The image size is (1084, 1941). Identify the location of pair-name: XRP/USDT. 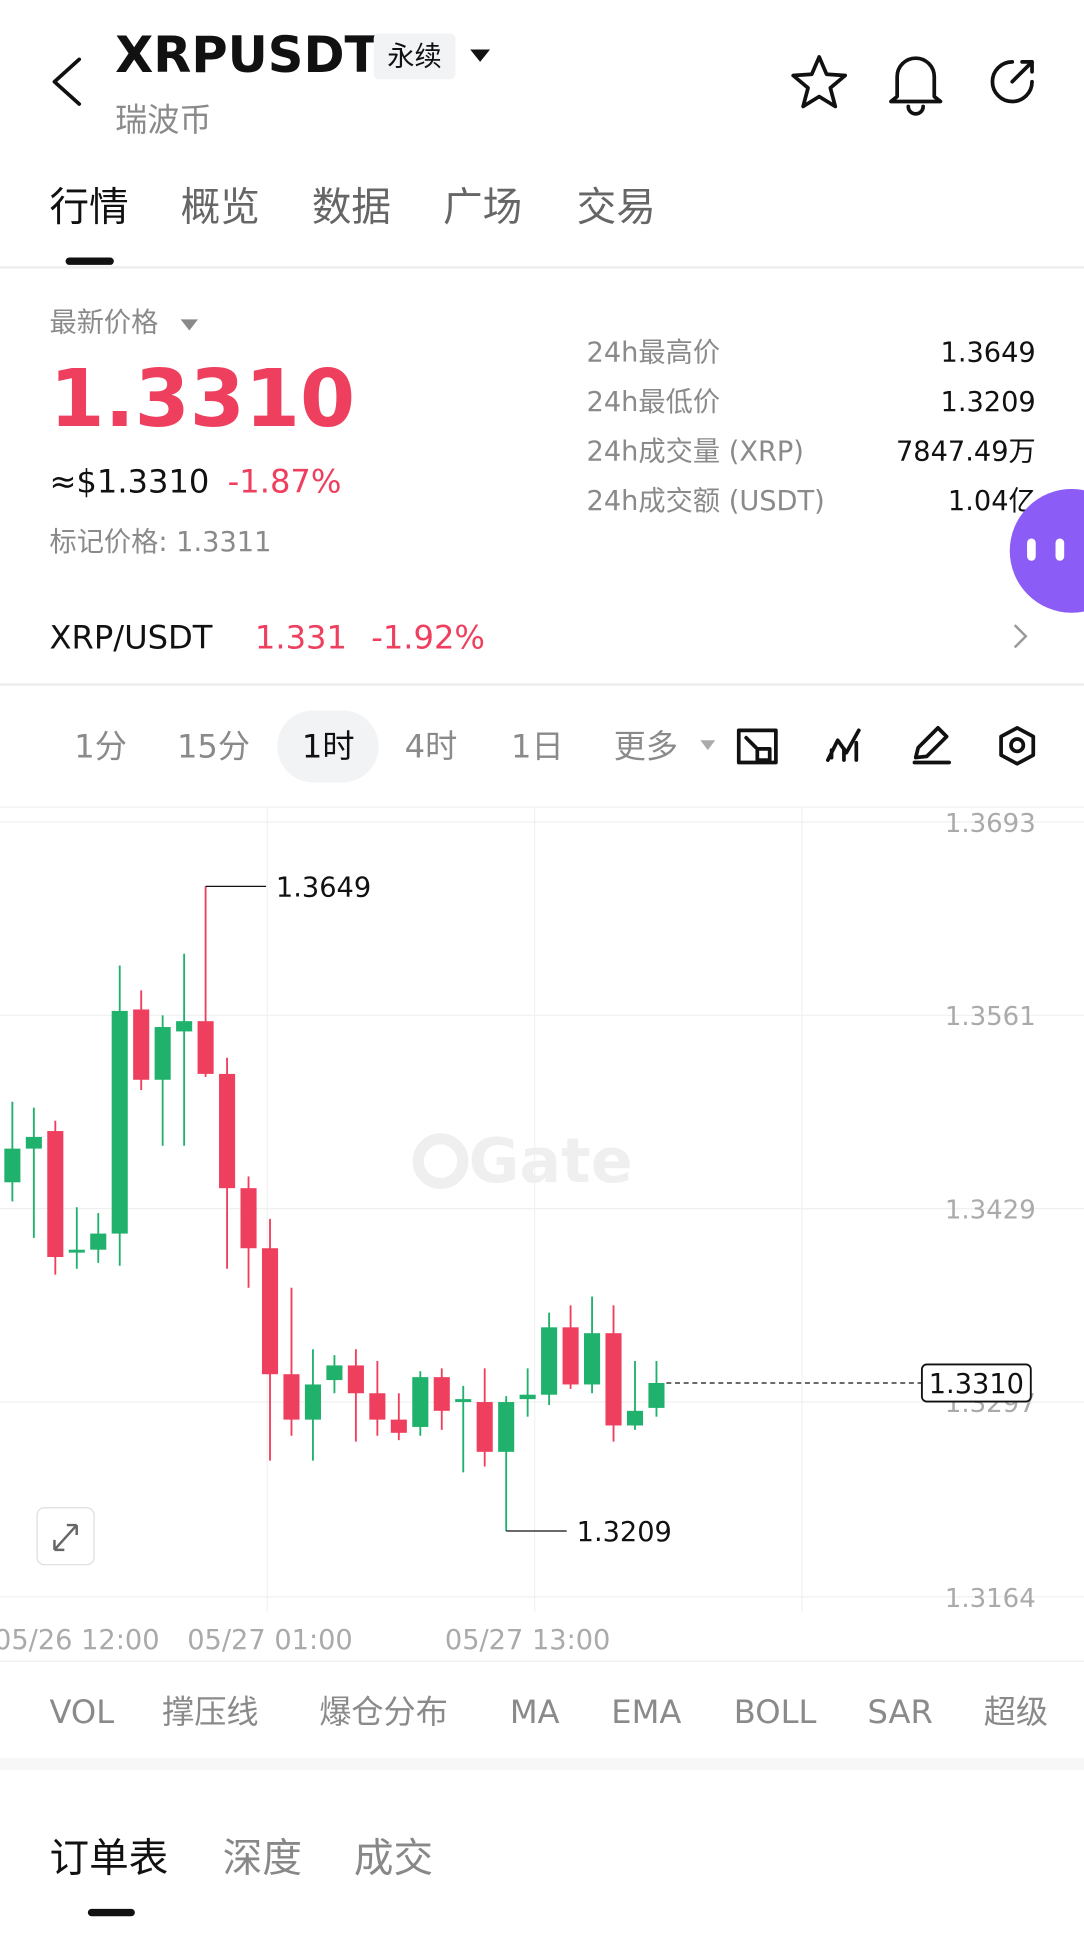
(130, 638).